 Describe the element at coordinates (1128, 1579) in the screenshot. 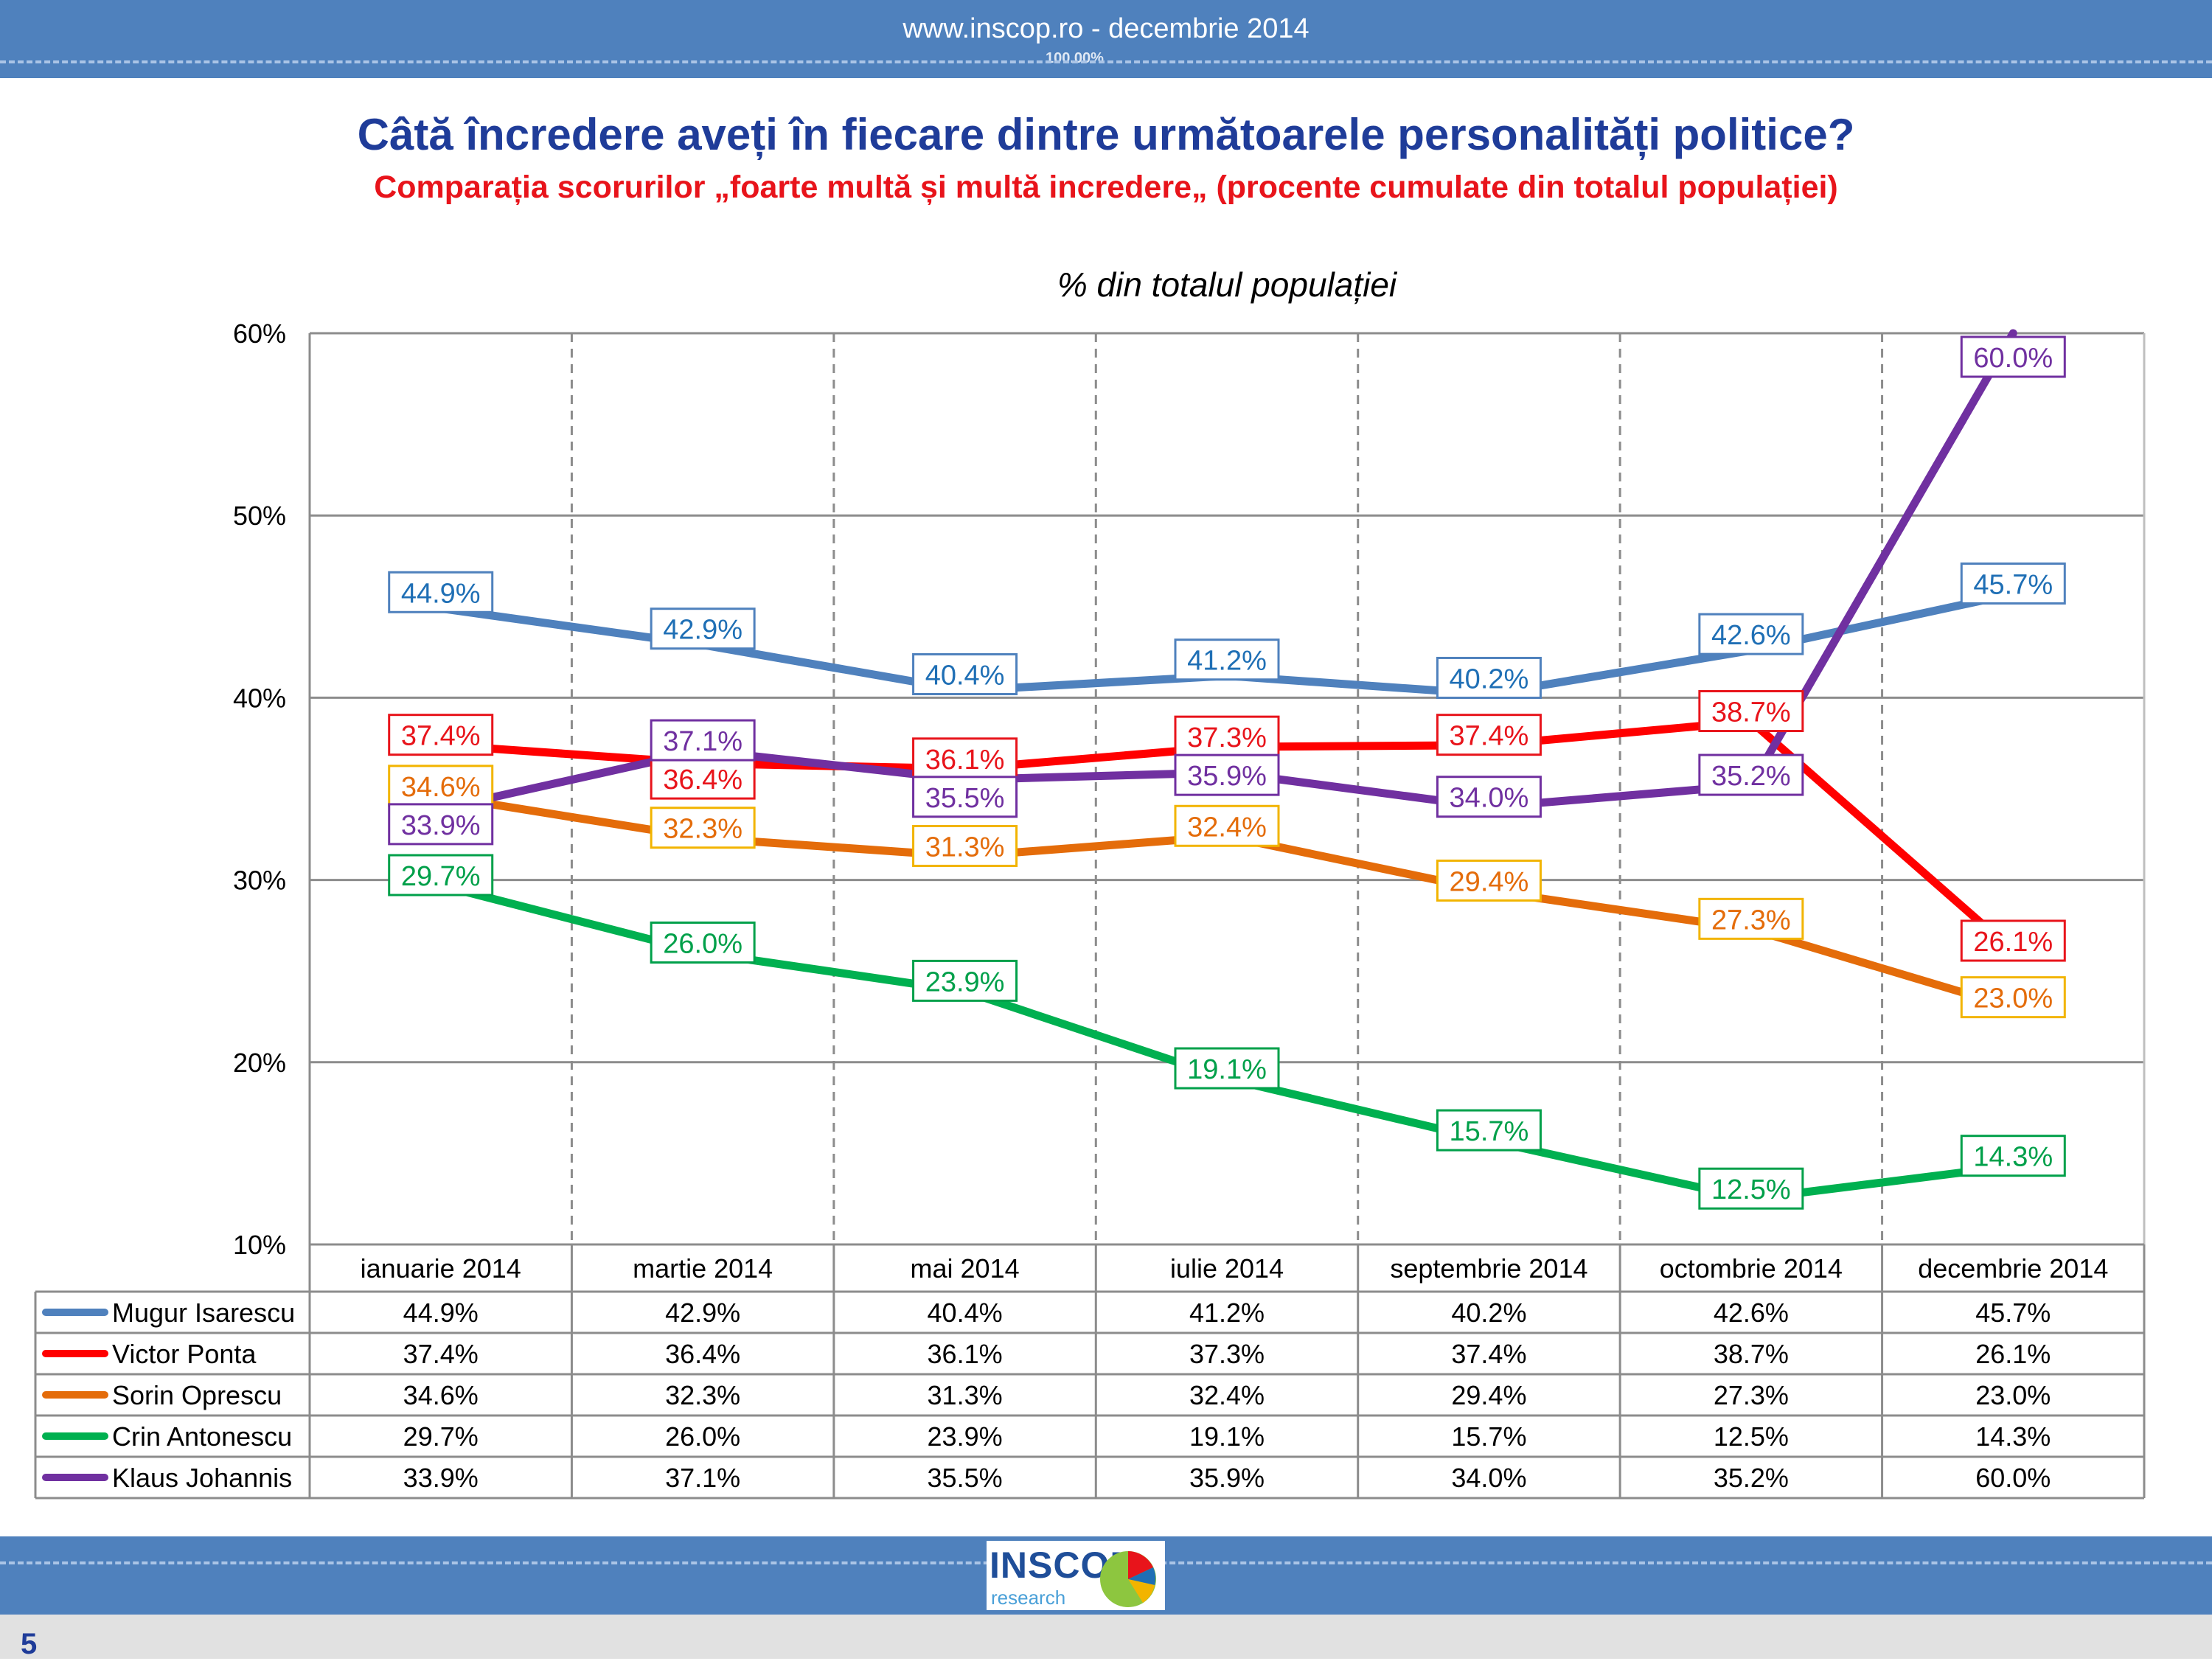

I see `pie-logo-icon` at that location.